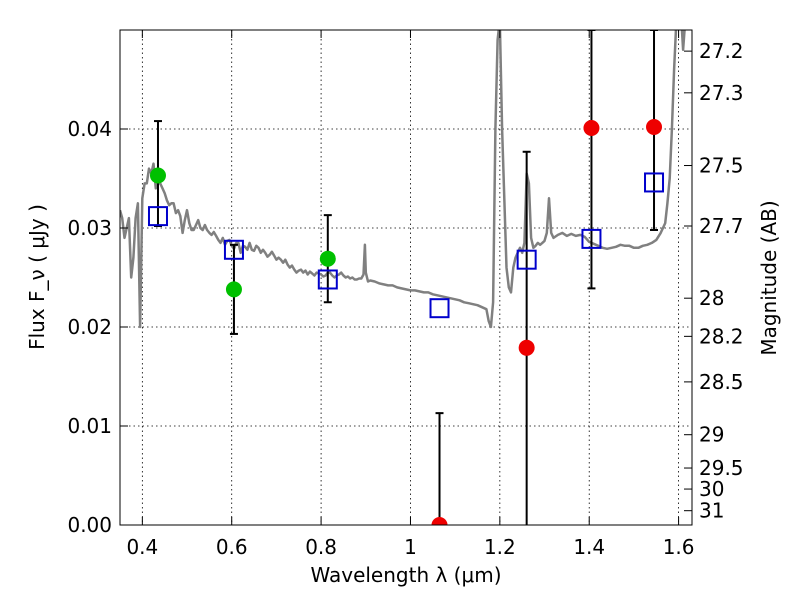  I want to click on y-tick-label: 0.04, so click(89, 129).